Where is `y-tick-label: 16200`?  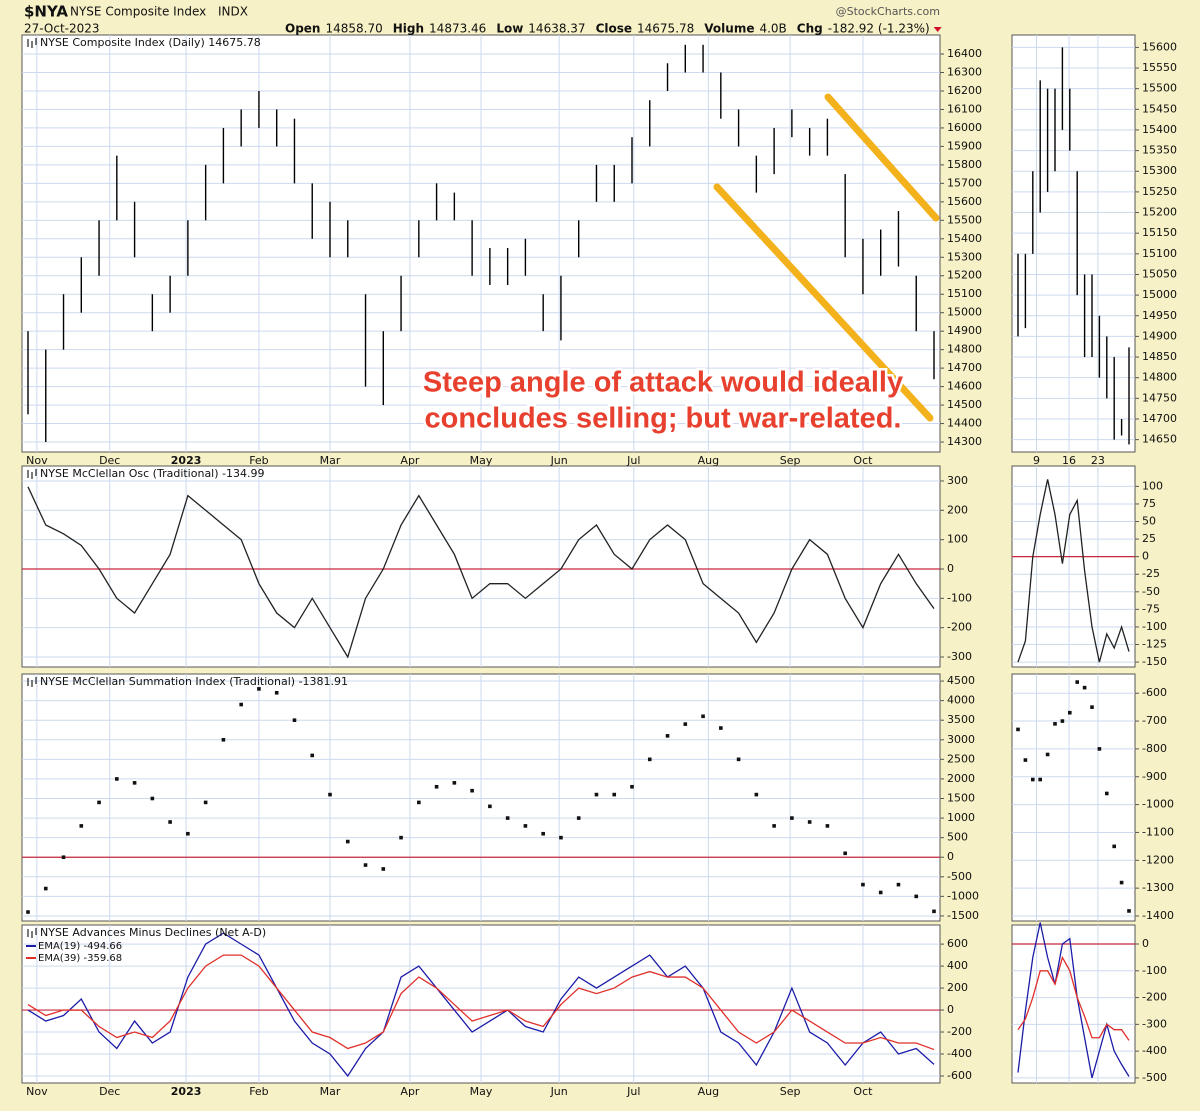 y-tick-label: 16200 is located at coordinates (964, 90).